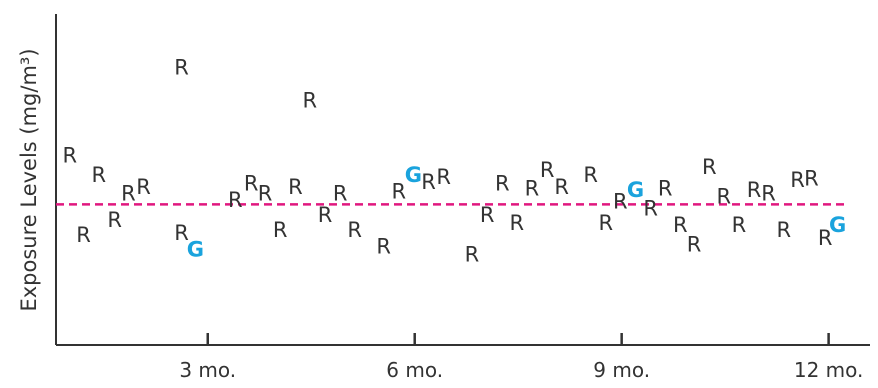 Image resolution: width=878 pixels, height=388 pixels. I want to click on x-tick-label: 3 mo., so click(207, 370).